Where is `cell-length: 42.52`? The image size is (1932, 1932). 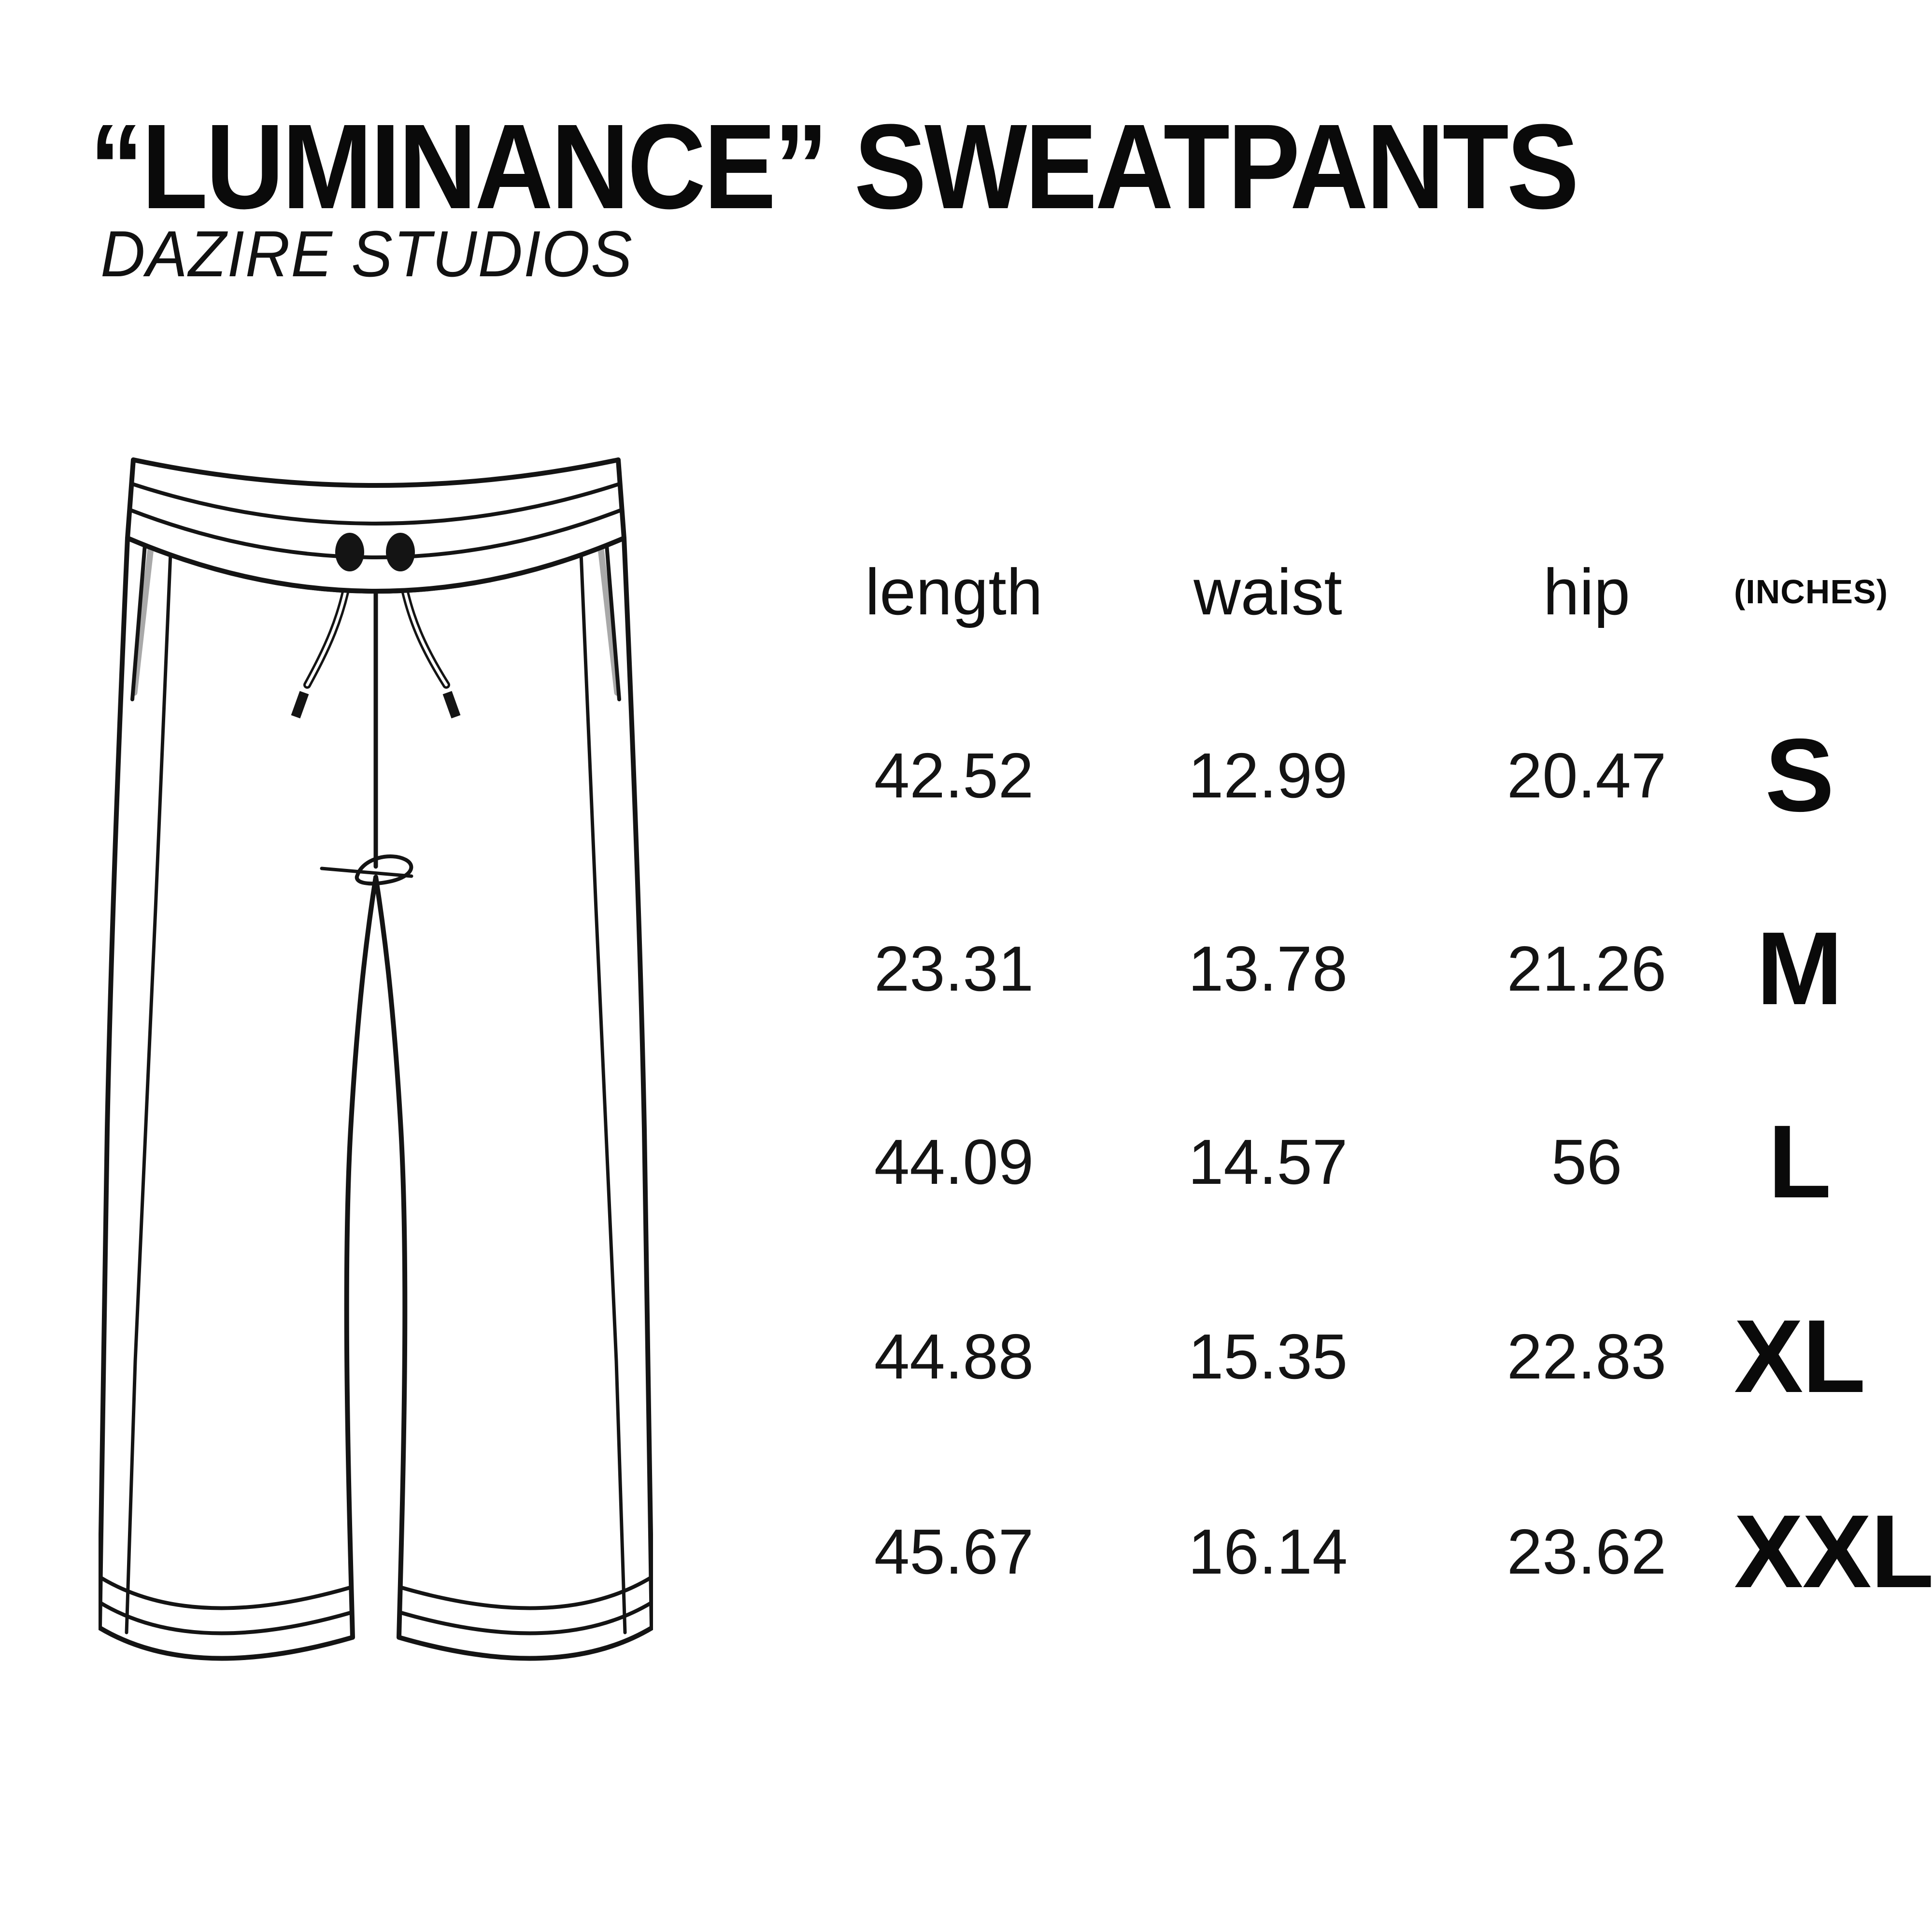 cell-length: 42.52 is located at coordinates (954, 775).